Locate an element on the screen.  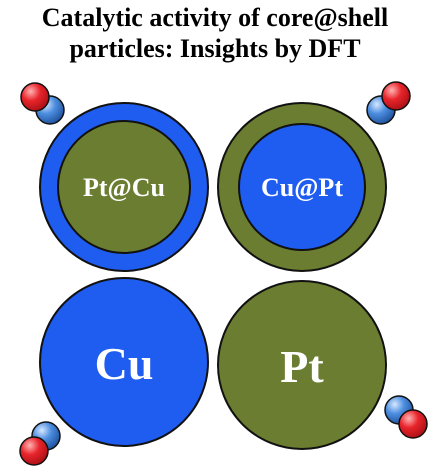
cu-particle is located at coordinates (124, 362).